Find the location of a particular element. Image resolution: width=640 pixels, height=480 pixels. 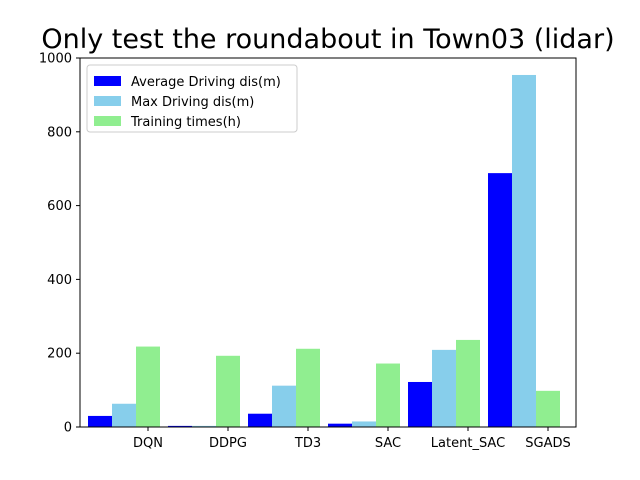

y-tick-label: 1000 is located at coordinates (55, 59).